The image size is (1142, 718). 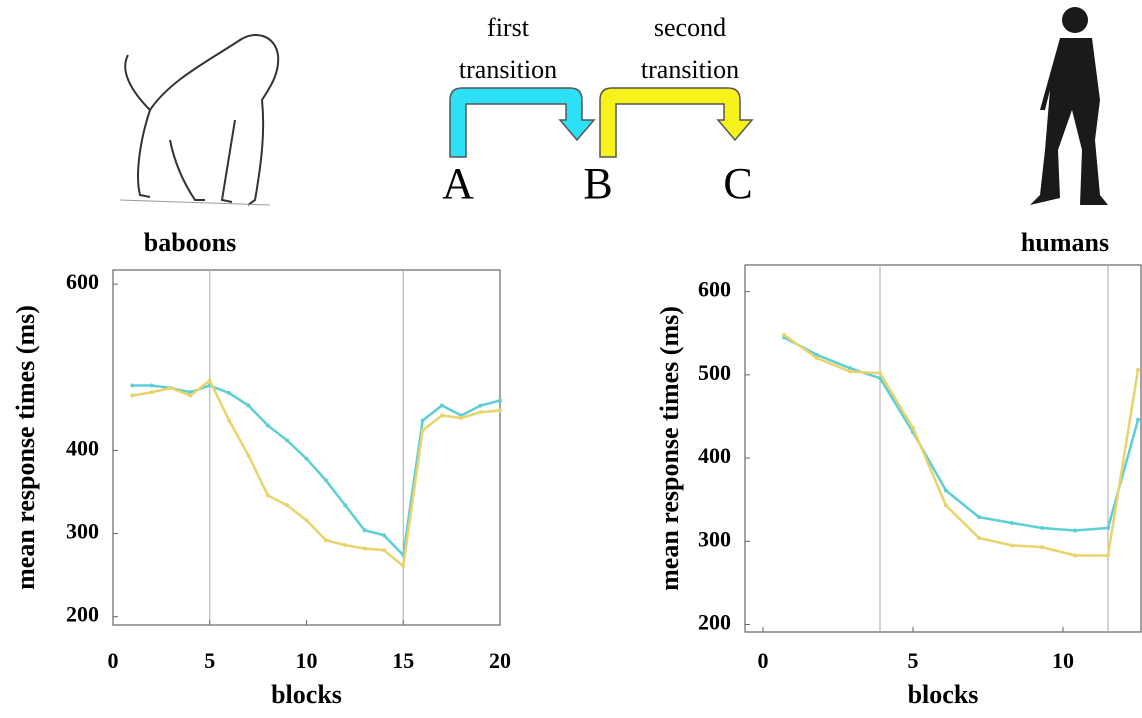 What do you see at coordinates (601, 122) in the screenshot?
I see `transition-arrows` at bounding box center [601, 122].